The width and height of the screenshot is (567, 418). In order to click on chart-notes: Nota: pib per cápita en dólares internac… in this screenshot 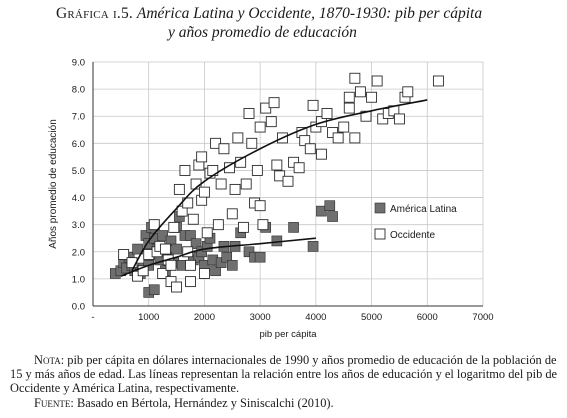, I will do `click(284, 381)`.